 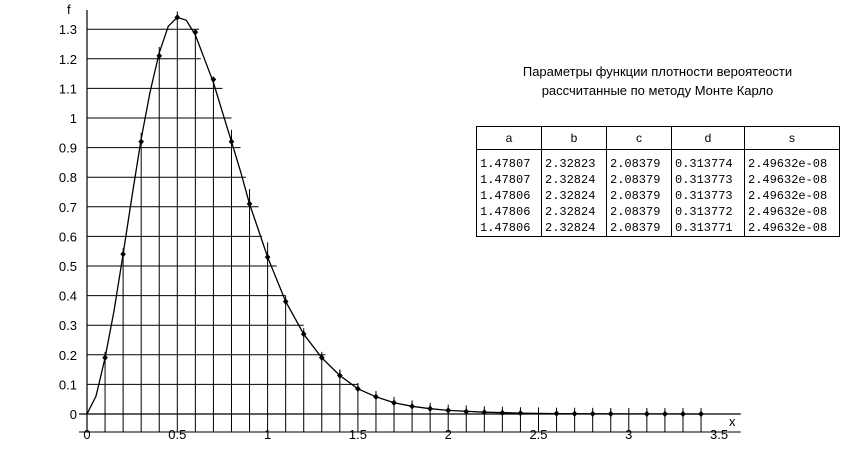 I want to click on table-row: 1.47806 2.32824 2.08379 0.313772 2.49632e-08, so click(x=658, y=212).